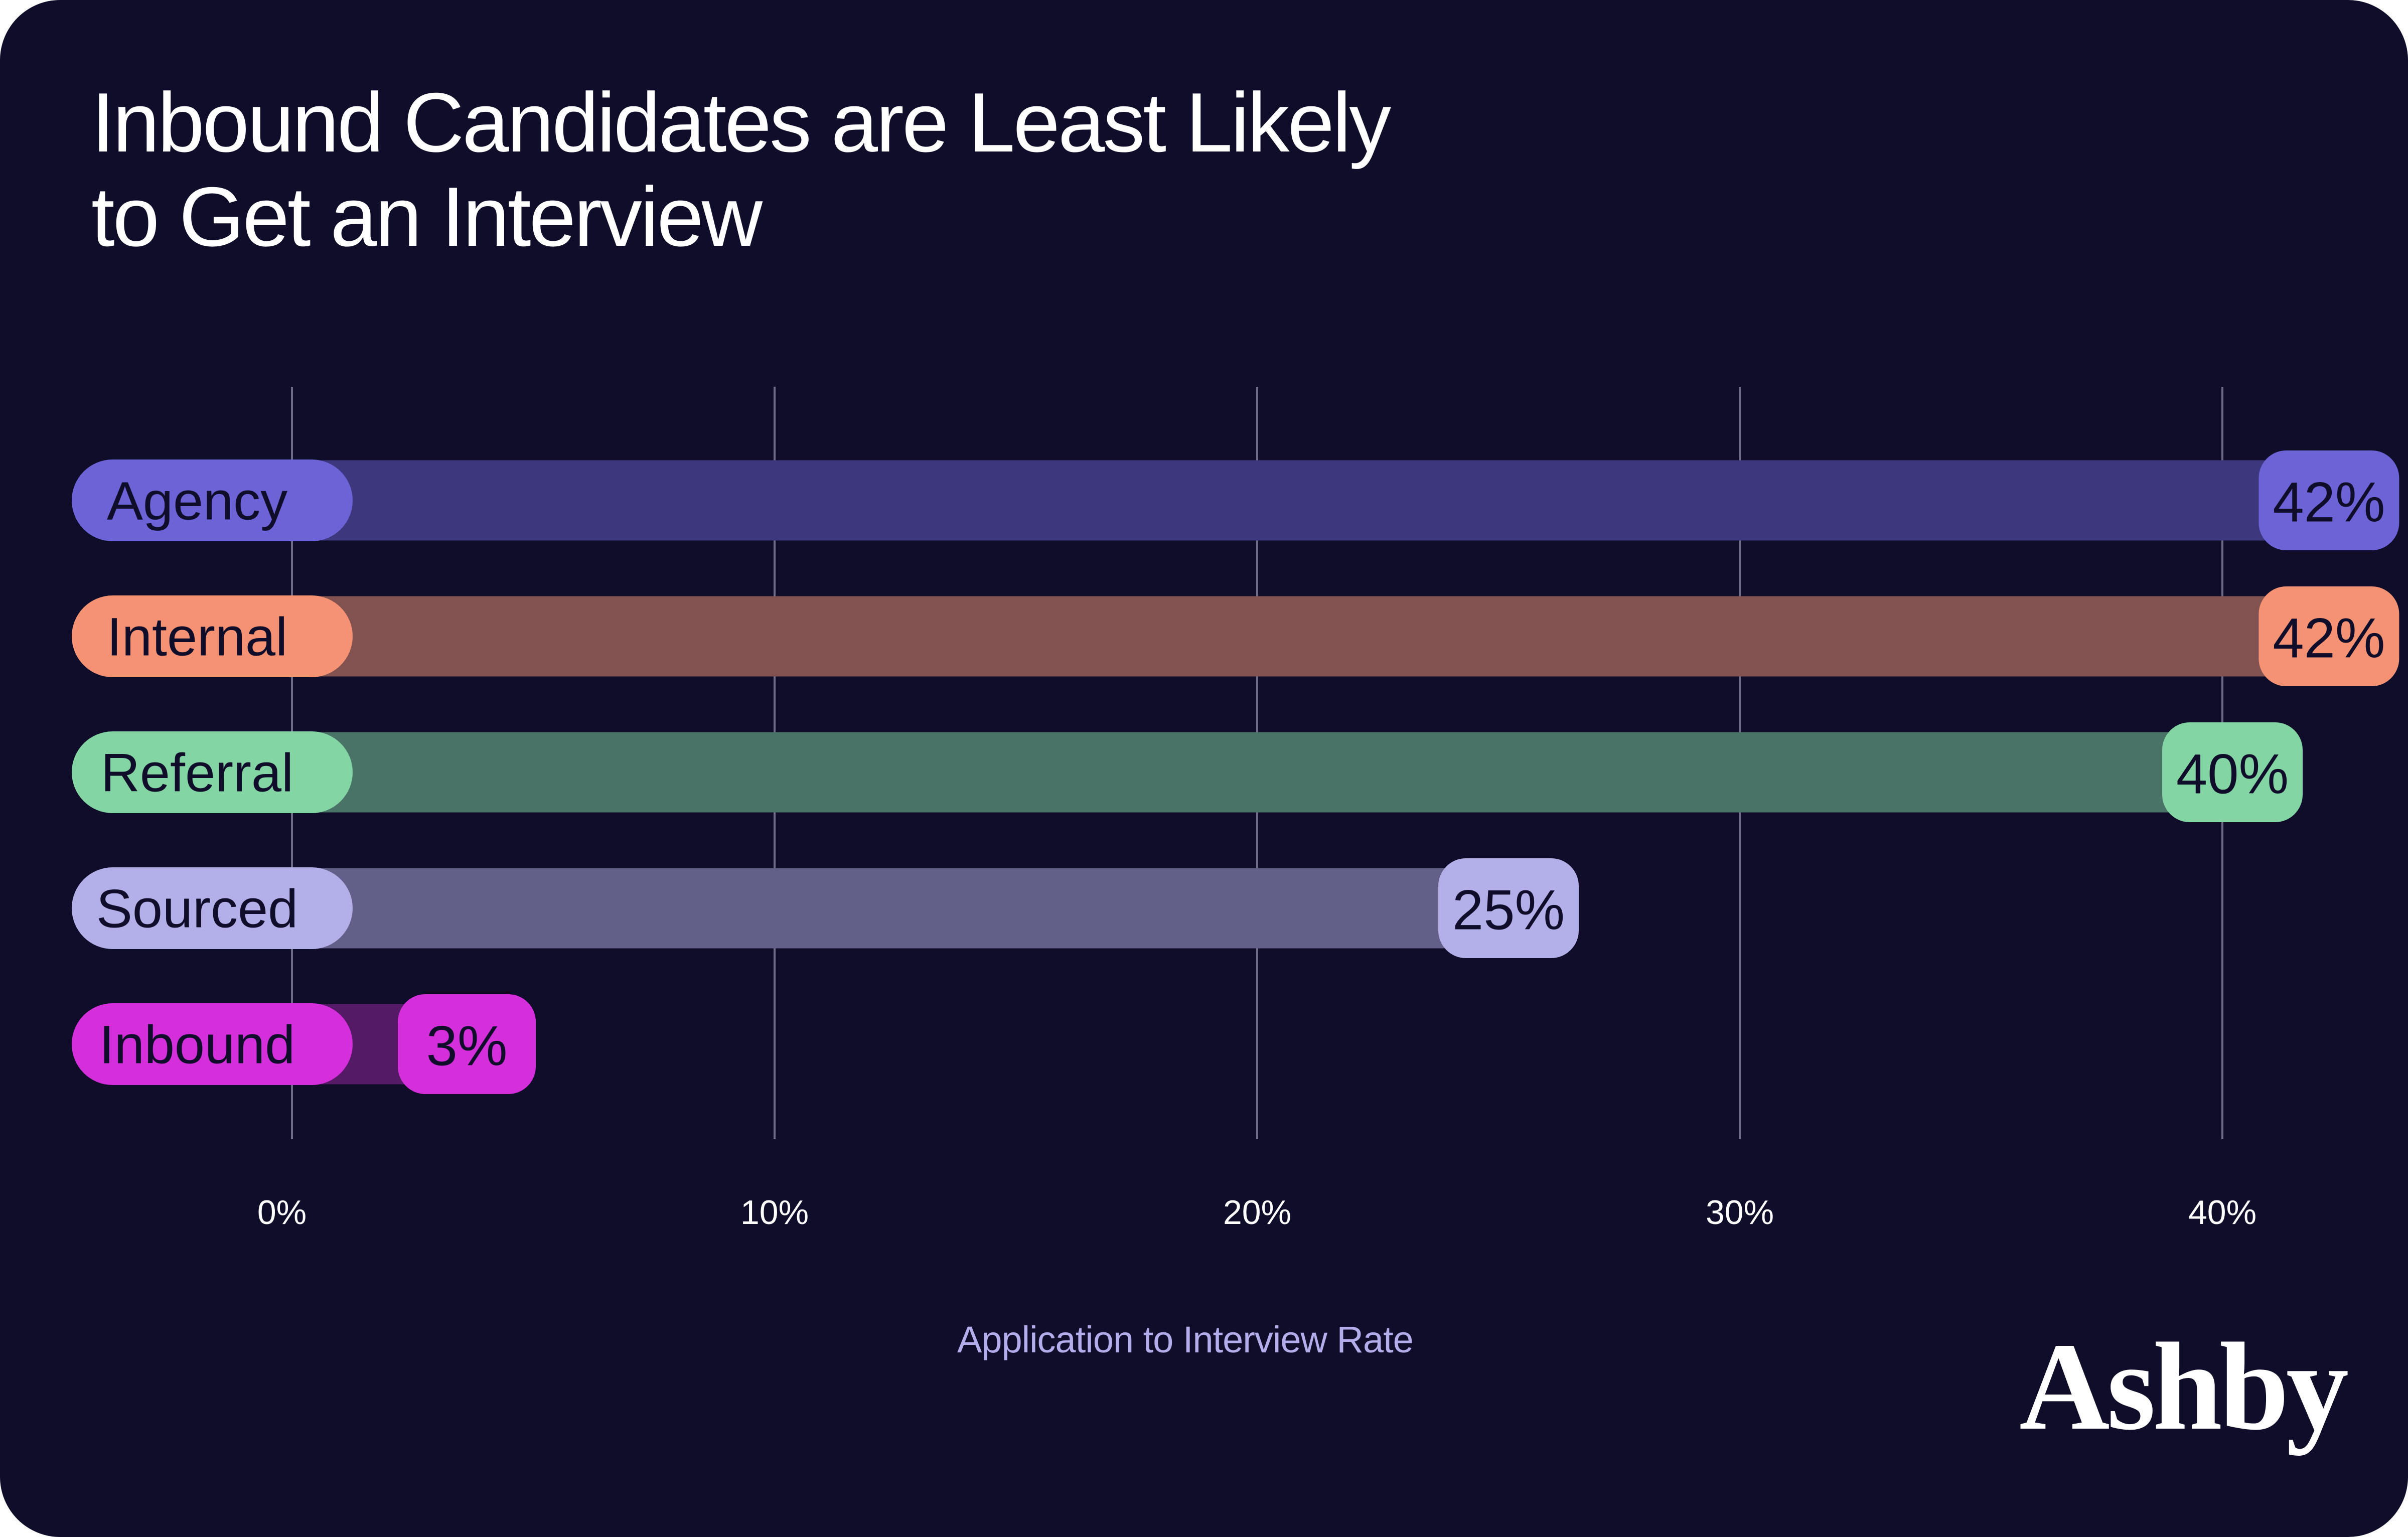 The height and width of the screenshot is (1537, 2408). I want to click on category-label-referral: Referral, so click(197, 772).